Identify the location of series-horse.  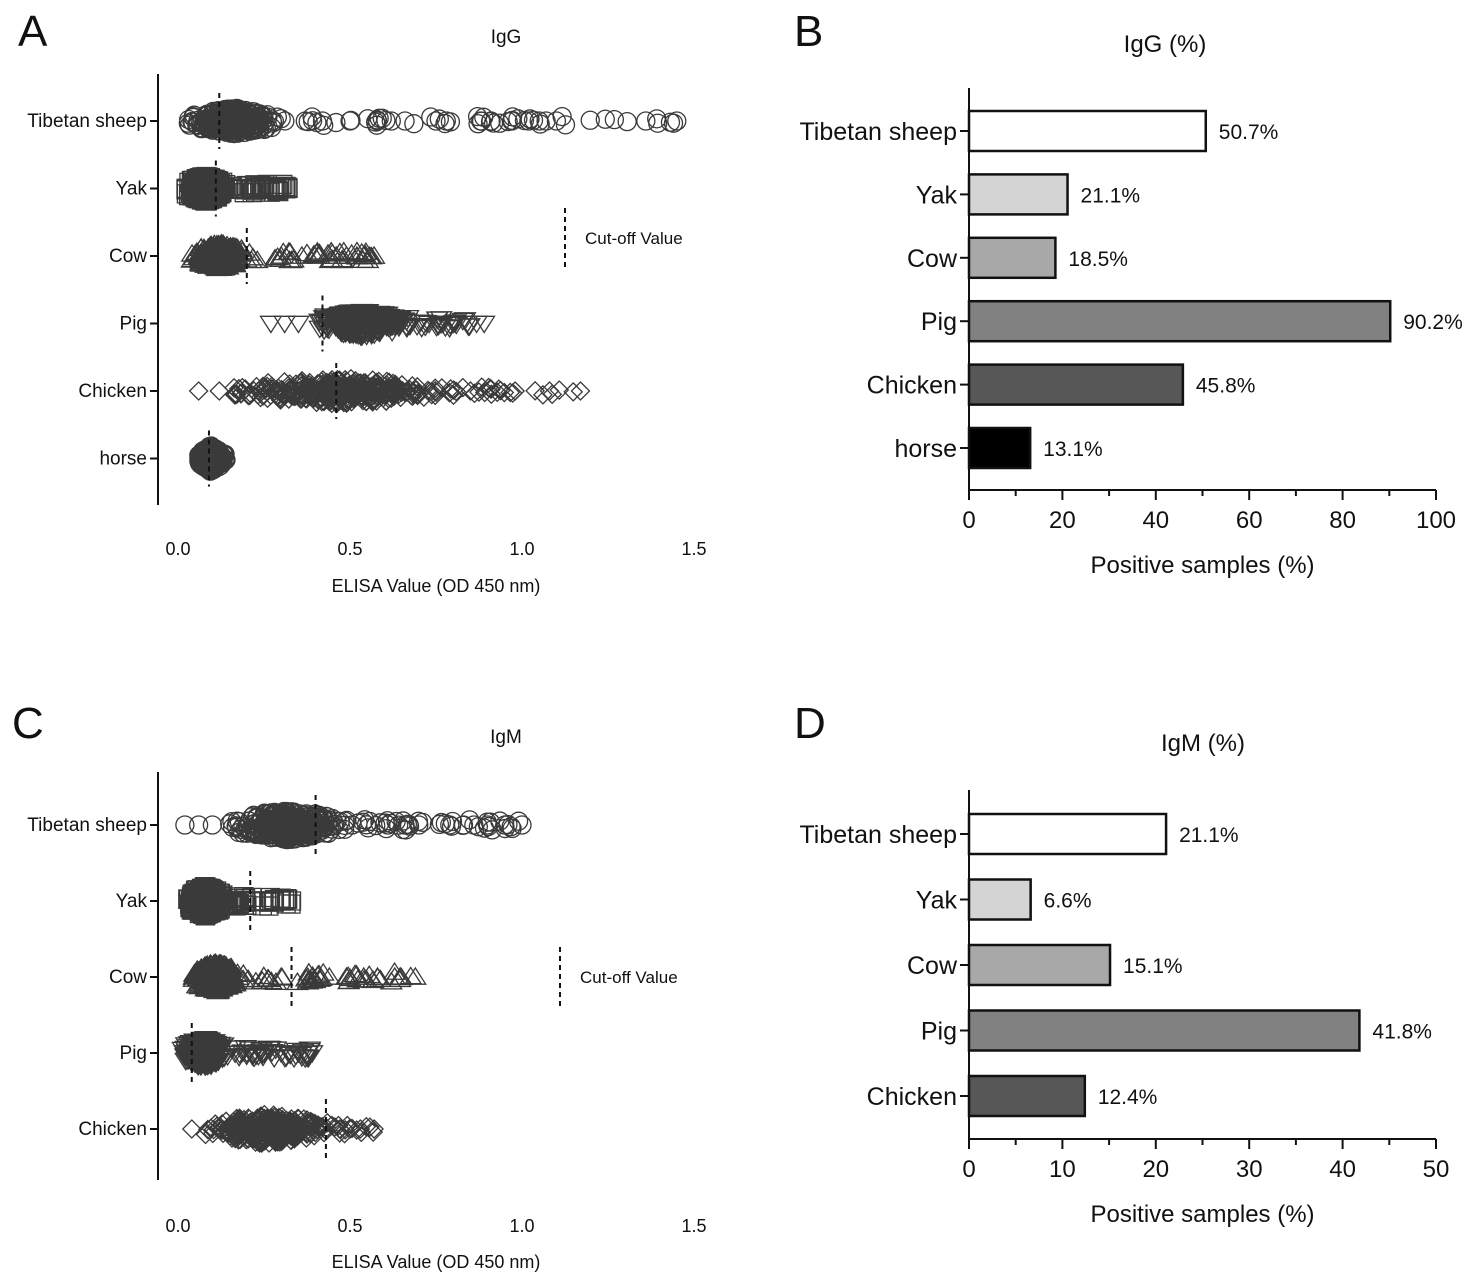
(212, 458).